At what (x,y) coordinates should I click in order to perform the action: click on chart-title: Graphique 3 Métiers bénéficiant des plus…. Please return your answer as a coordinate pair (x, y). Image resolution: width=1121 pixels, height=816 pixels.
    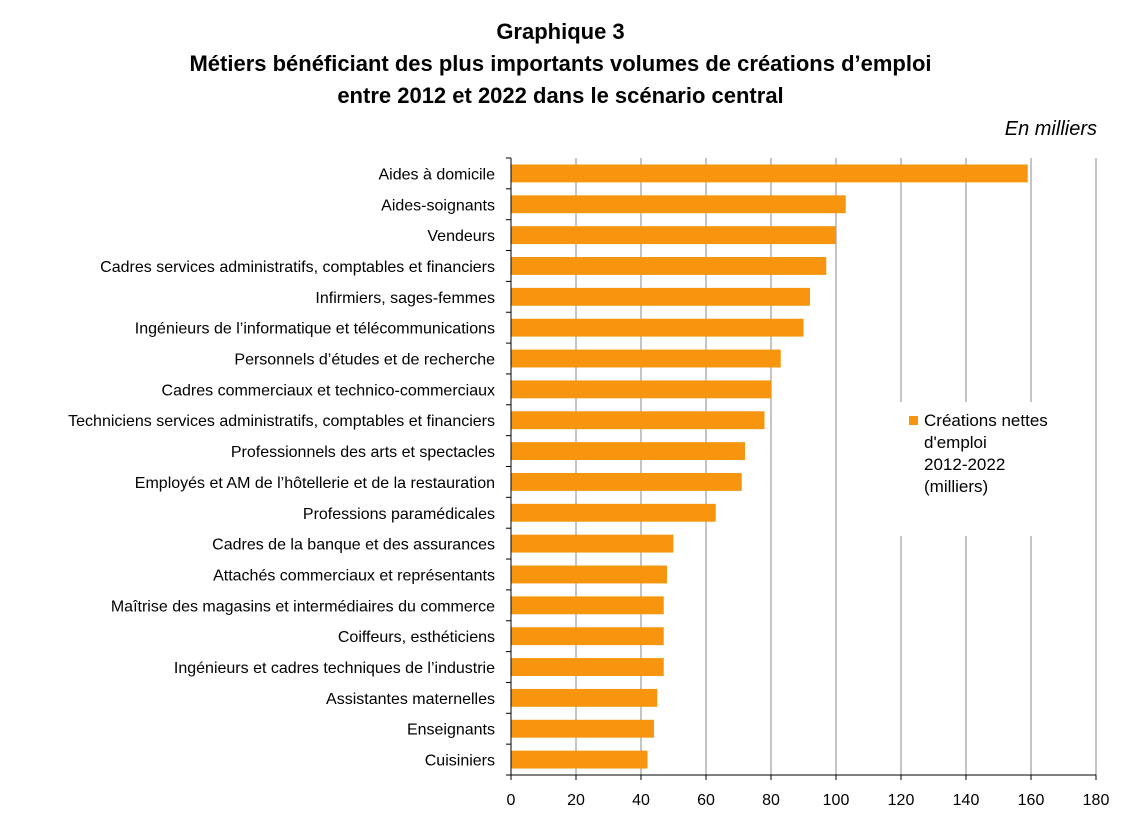
    Looking at the image, I should click on (560, 64).